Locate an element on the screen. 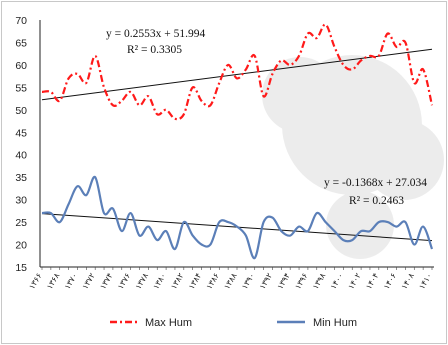  x-tick-label: ۱۴۰۲ is located at coordinates (354, 281).